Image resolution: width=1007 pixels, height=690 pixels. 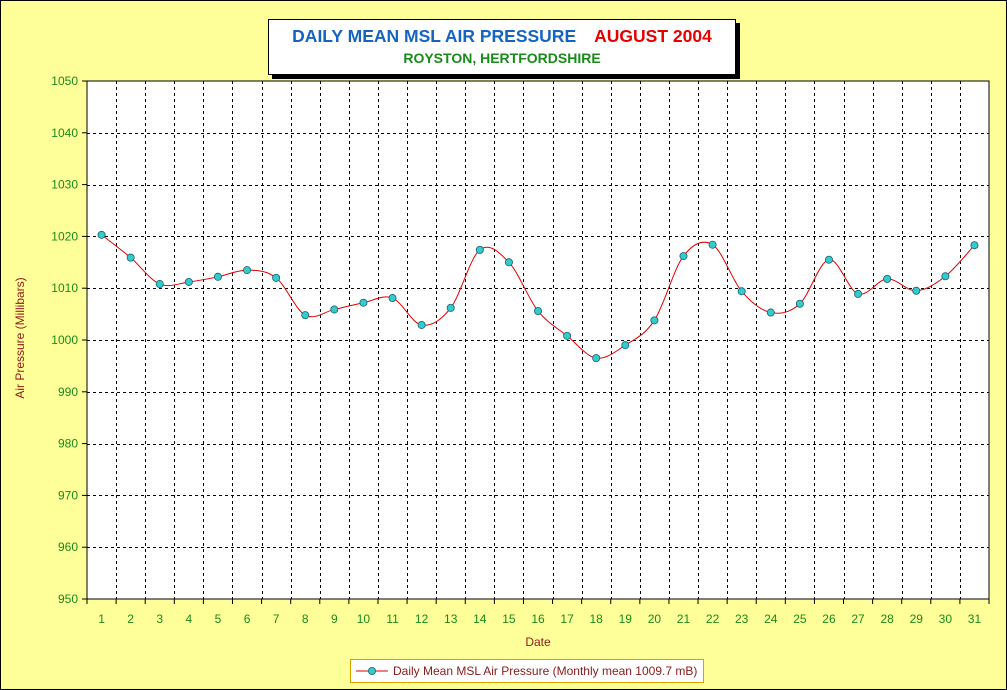 What do you see at coordinates (392, 619) in the screenshot?
I see `x-tick-label: 11` at bounding box center [392, 619].